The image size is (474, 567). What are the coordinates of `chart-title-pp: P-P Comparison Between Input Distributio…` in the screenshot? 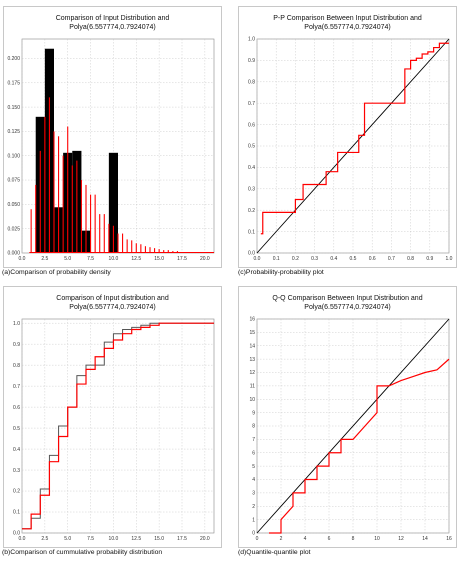 It's located at (347, 23).